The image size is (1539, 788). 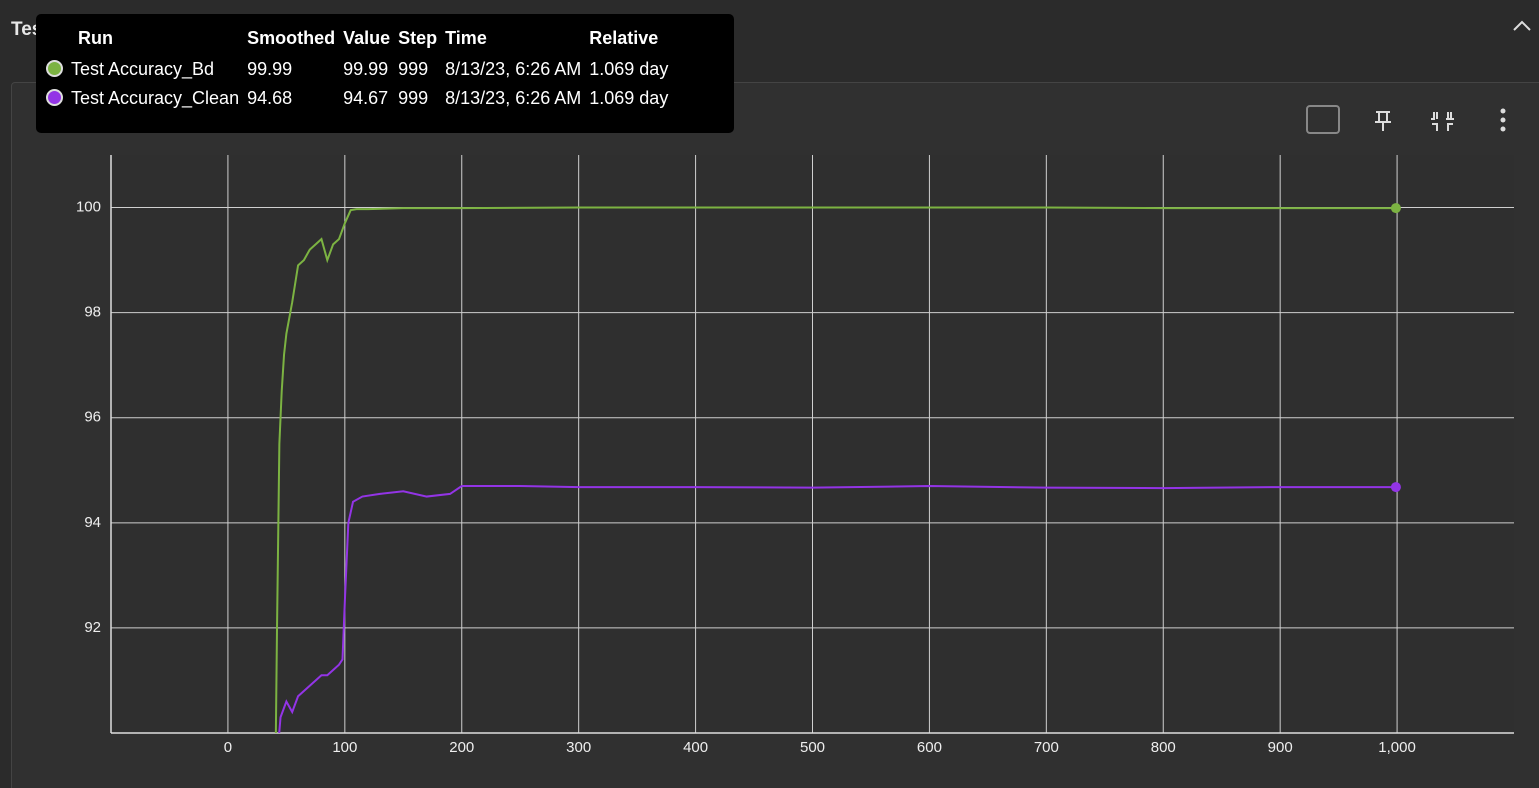 I want to click on x-tick-label: 0, so click(x=228, y=747).